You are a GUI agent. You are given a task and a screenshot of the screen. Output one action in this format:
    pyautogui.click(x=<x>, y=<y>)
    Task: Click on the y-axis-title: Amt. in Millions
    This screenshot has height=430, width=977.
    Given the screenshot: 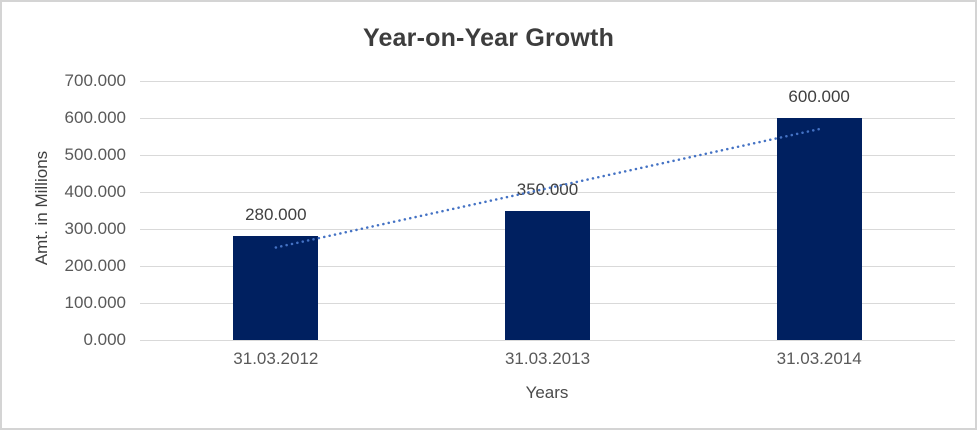 What is the action you would take?
    pyautogui.click(x=41, y=208)
    